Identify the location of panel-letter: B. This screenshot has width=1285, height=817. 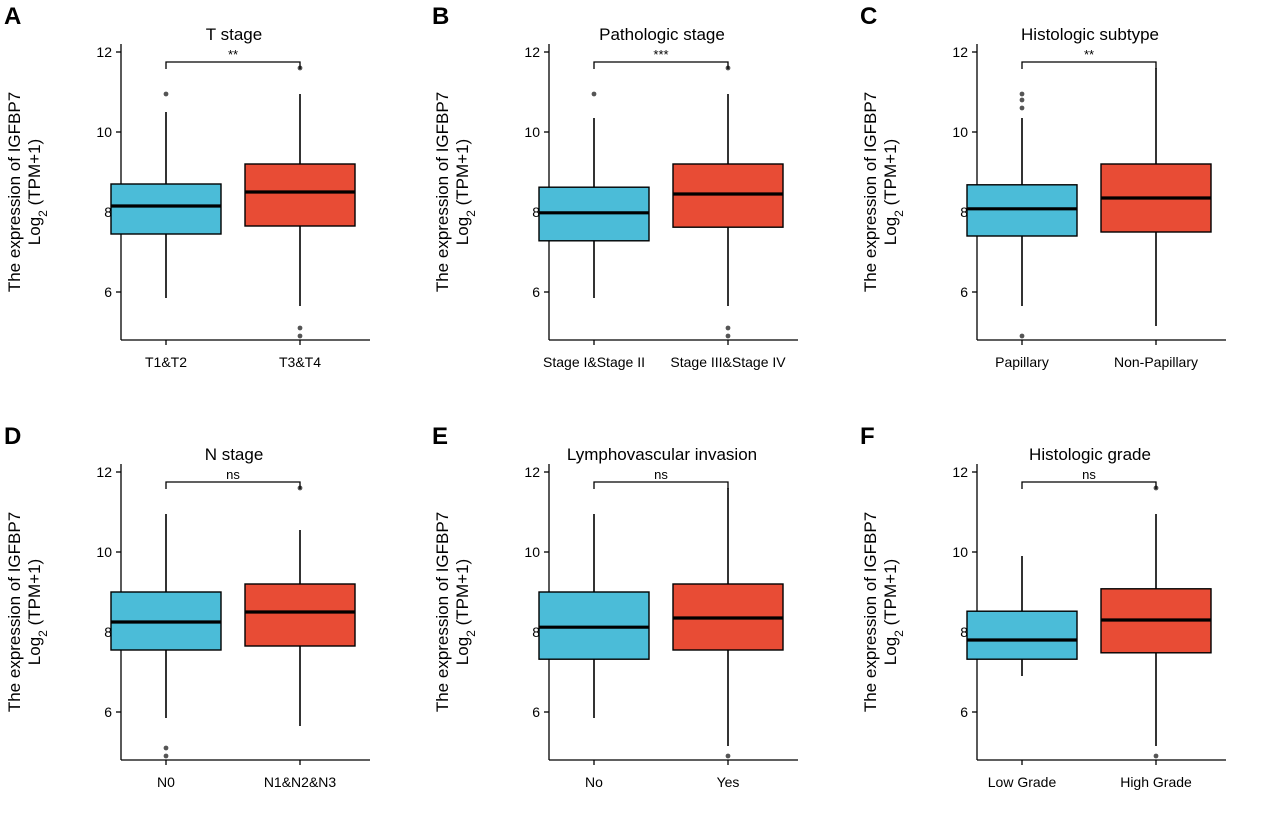
(440, 16).